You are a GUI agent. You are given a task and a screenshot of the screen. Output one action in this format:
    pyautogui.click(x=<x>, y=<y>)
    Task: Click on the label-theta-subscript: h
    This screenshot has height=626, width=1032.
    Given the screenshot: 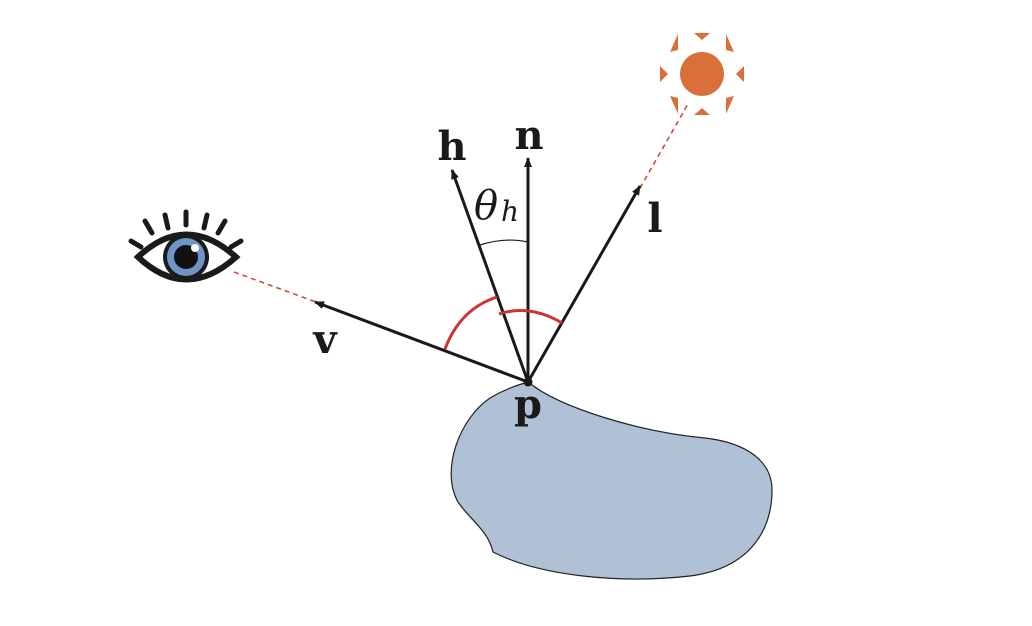 What is the action you would take?
    pyautogui.click(x=510, y=211)
    